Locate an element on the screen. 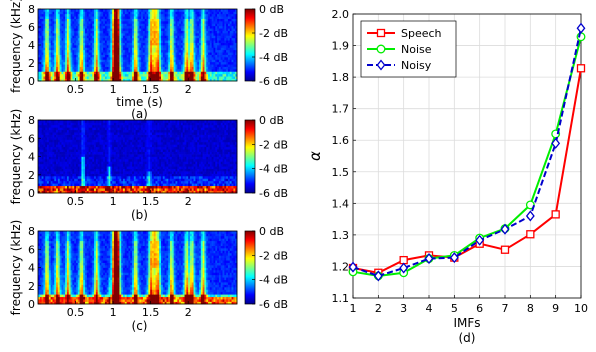  y-tick-label: 6 is located at coordinates (31, 27).